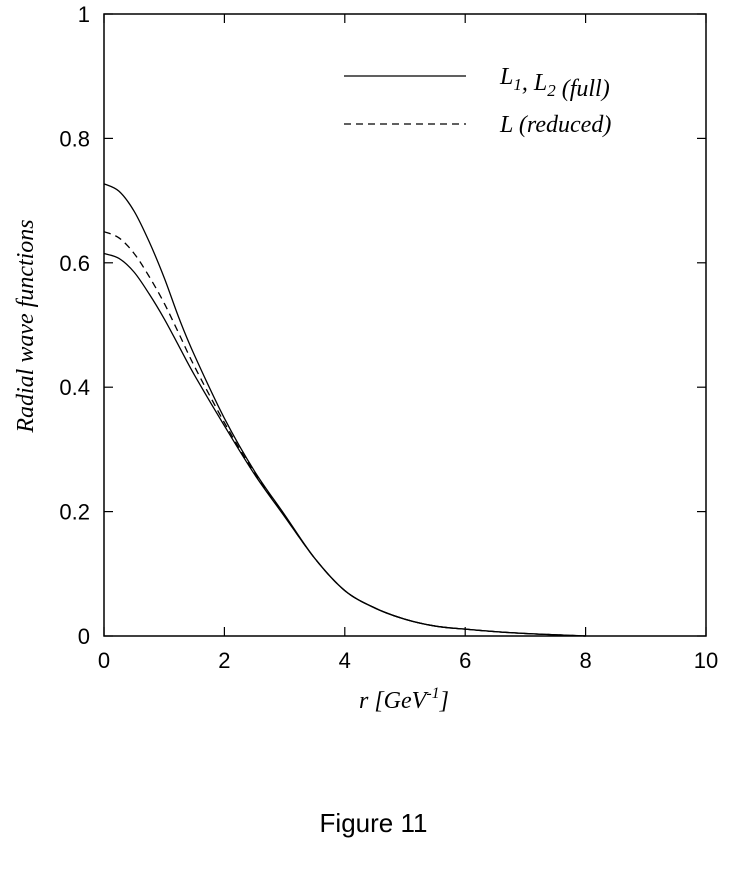  I want to click on x-axis-label: r [GeV-1], so click(404, 699).